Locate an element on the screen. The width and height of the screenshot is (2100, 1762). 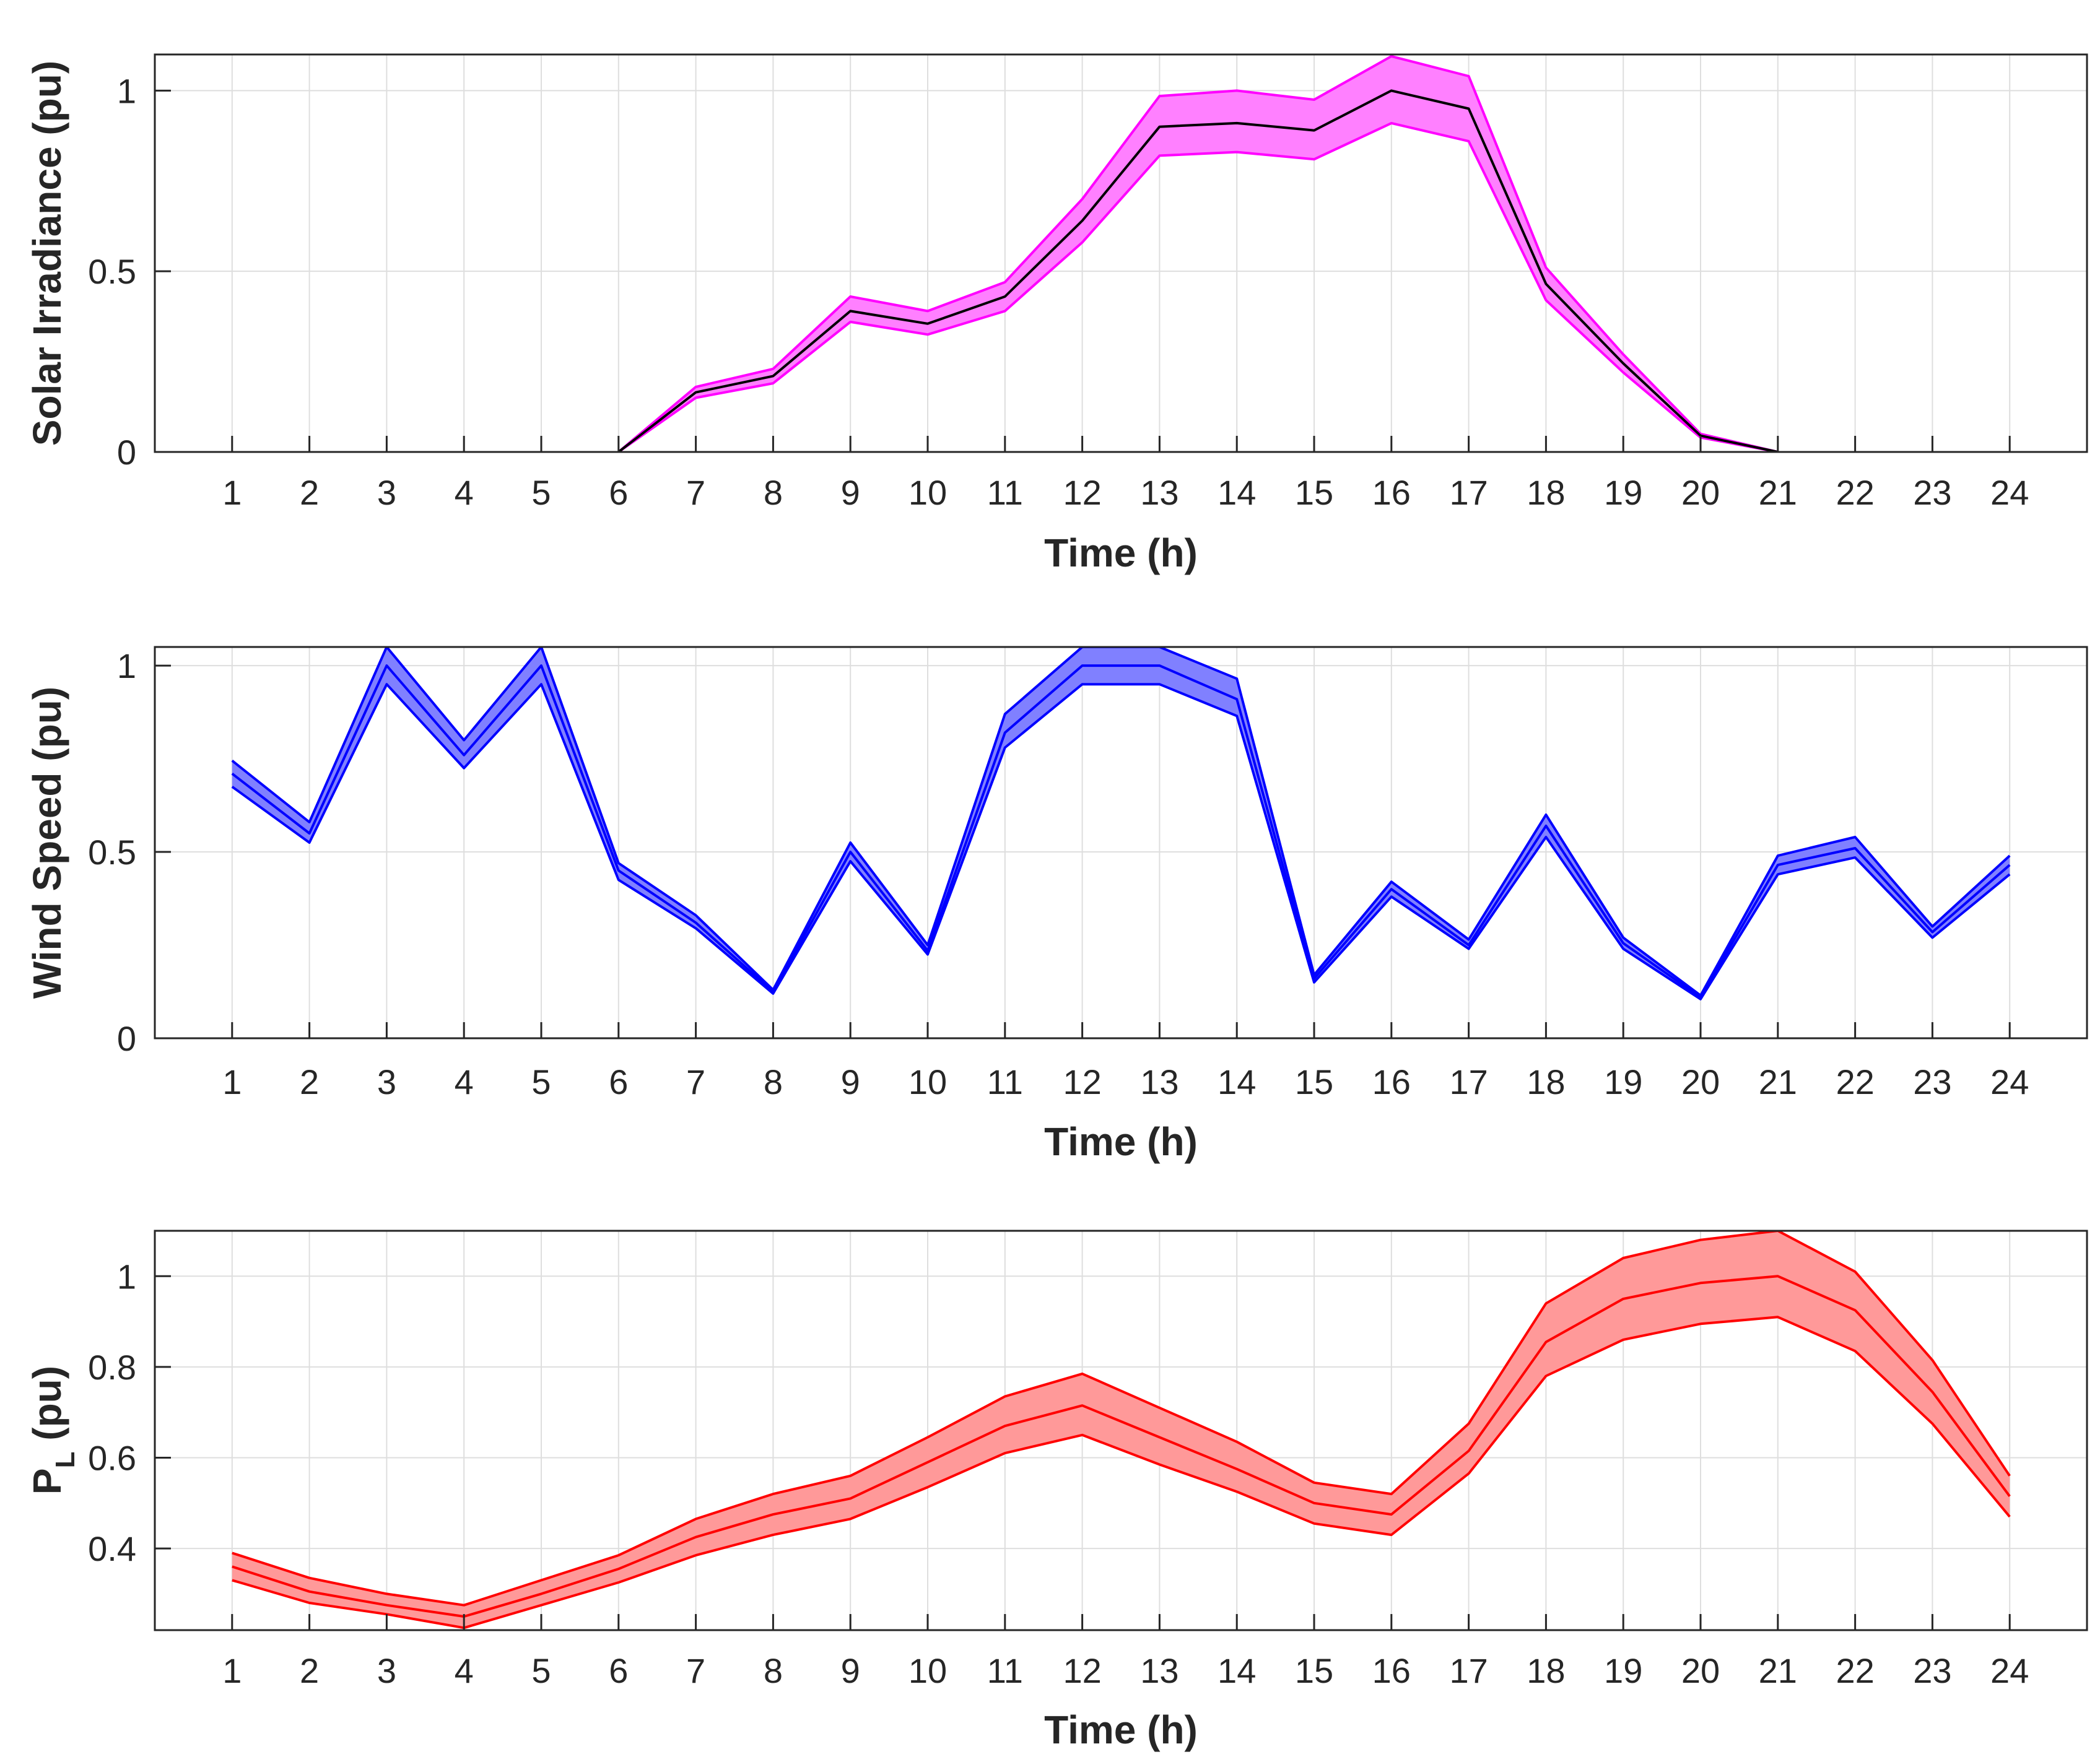
y-tick-label: 0.8 is located at coordinates (112, 1367).